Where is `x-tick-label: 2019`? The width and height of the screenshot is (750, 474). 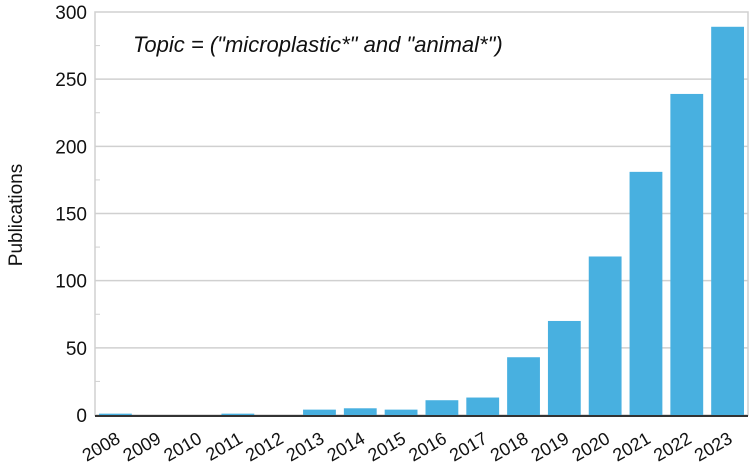
x-tick-label: 2019 is located at coordinates (550, 446).